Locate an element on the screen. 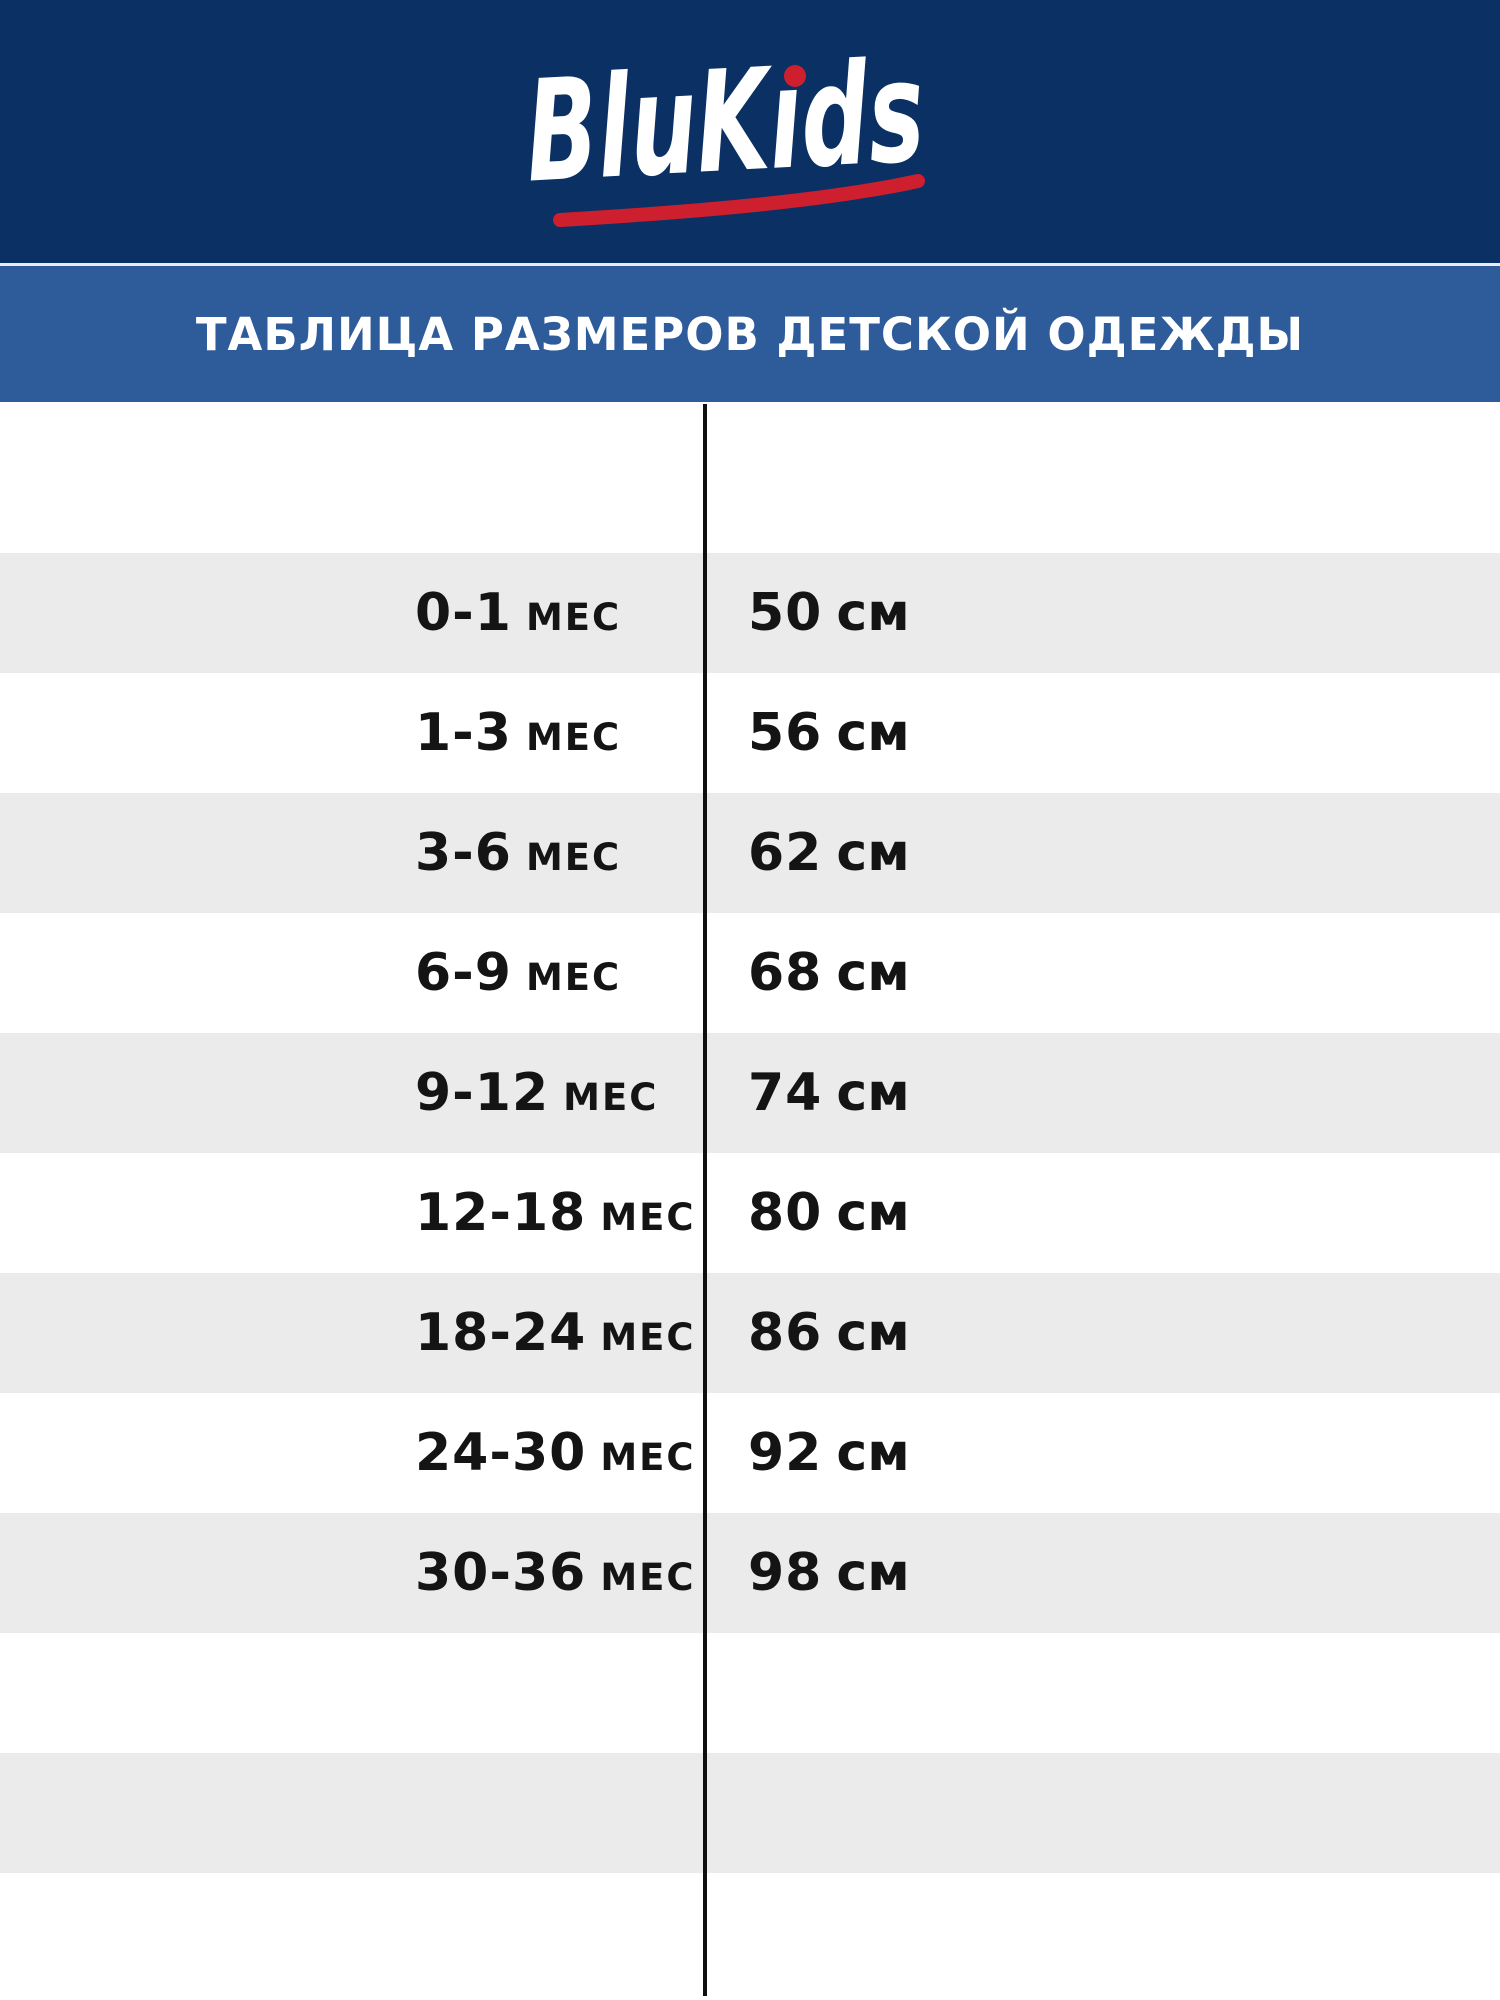 This screenshot has width=1500, height=2000. table-row: 3-6 МЕС 62 см is located at coordinates (750, 853).